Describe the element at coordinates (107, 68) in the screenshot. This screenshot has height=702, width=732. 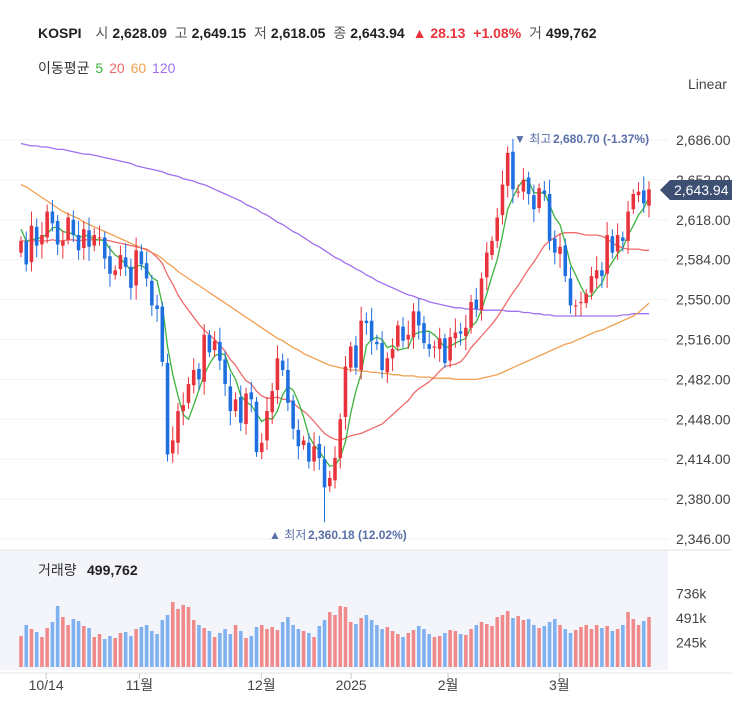
I see `moving-average-legend: 이동평균 5 20 60 120` at that location.